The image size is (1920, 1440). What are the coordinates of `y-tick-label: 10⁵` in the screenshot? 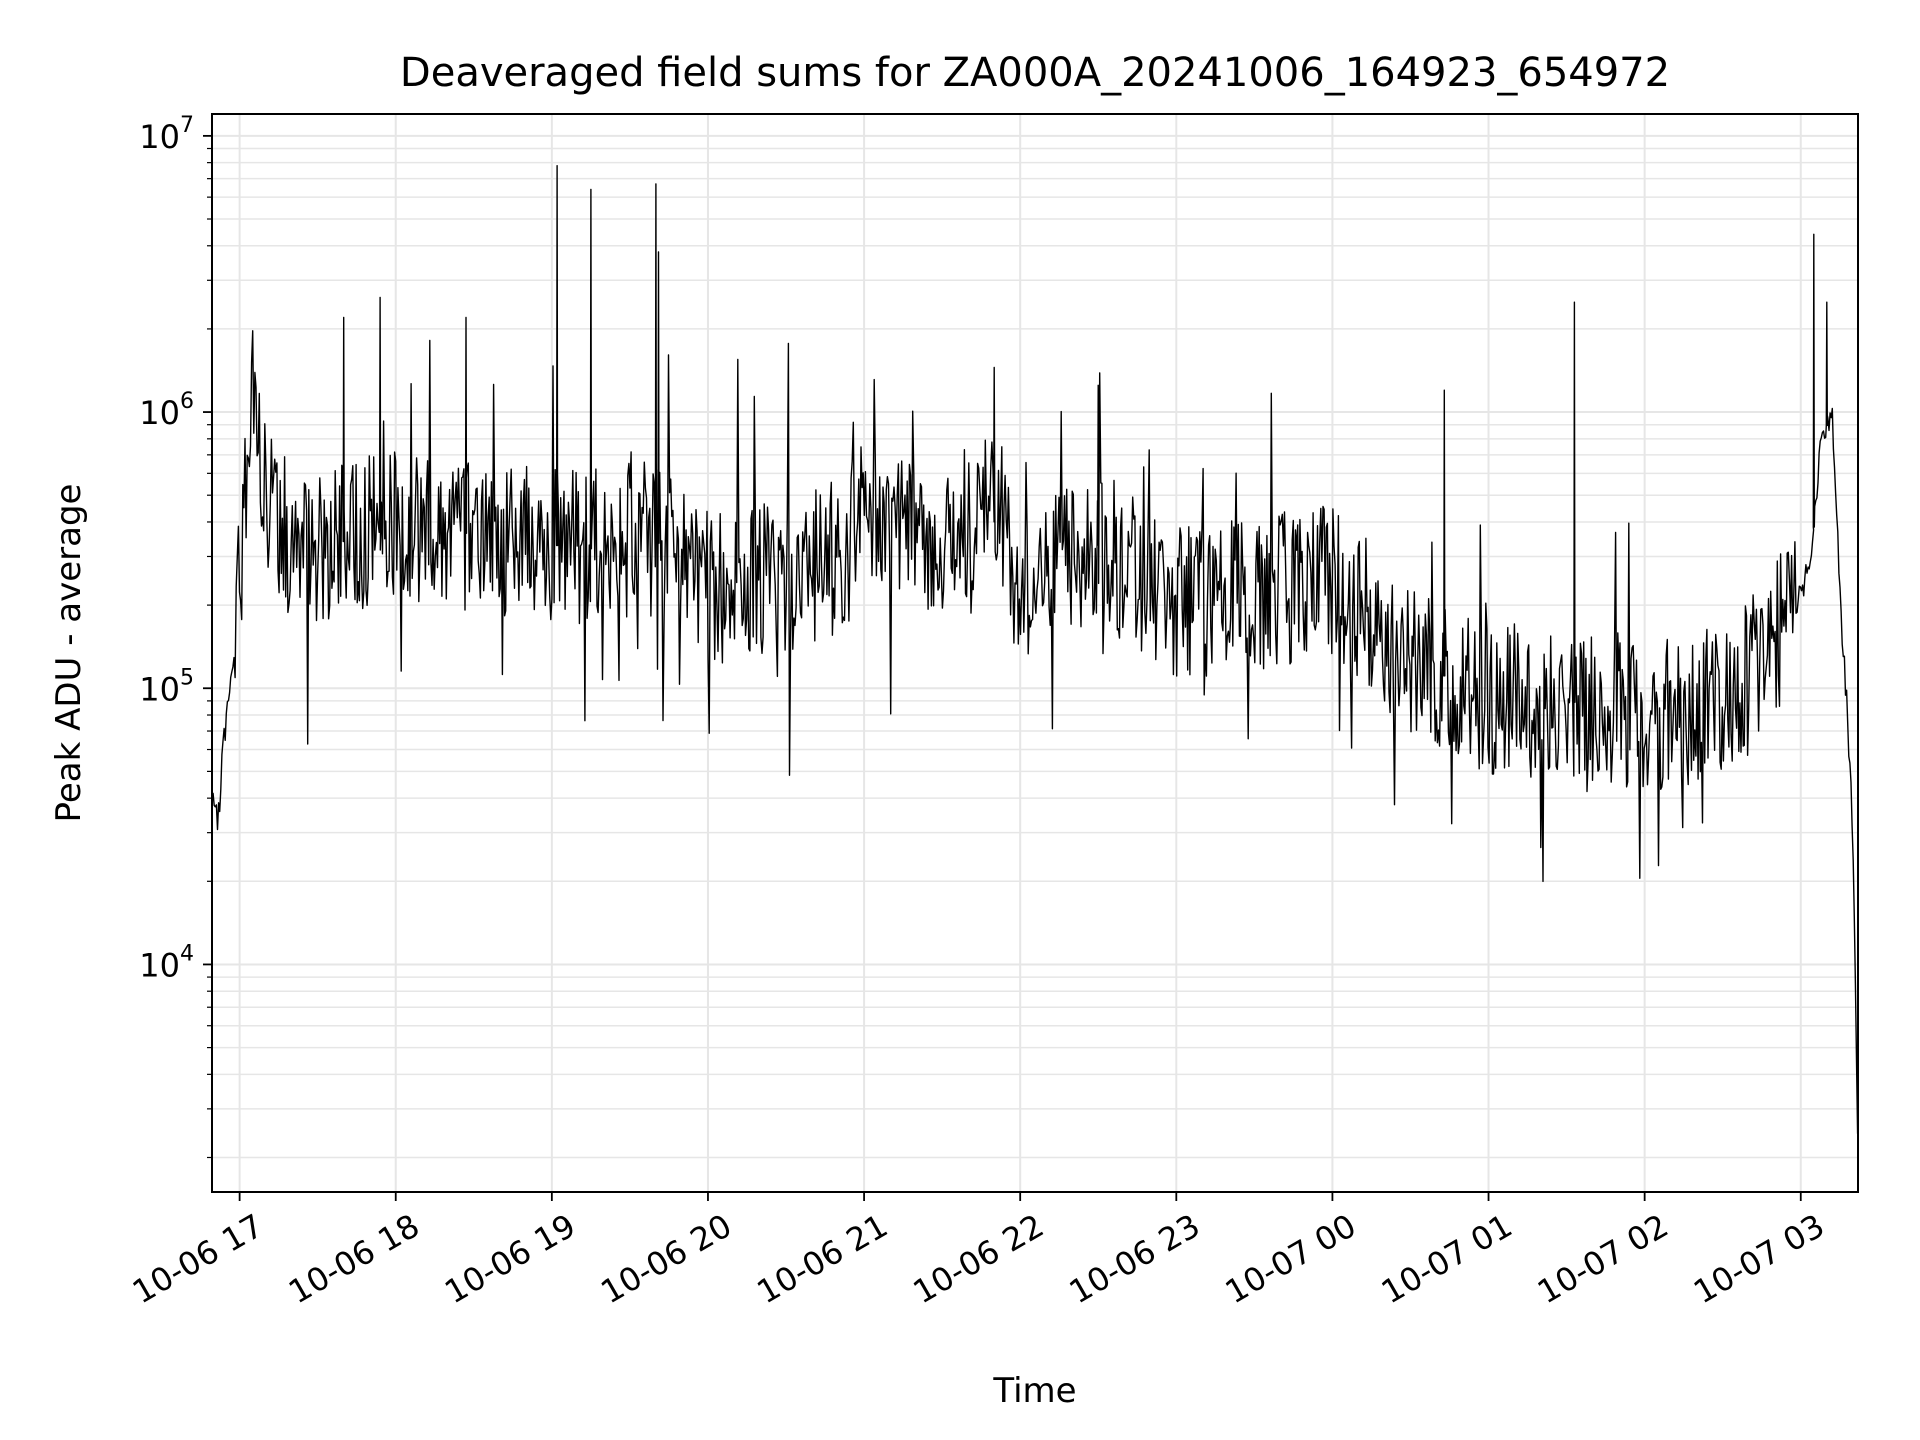 It's located at (166, 686).